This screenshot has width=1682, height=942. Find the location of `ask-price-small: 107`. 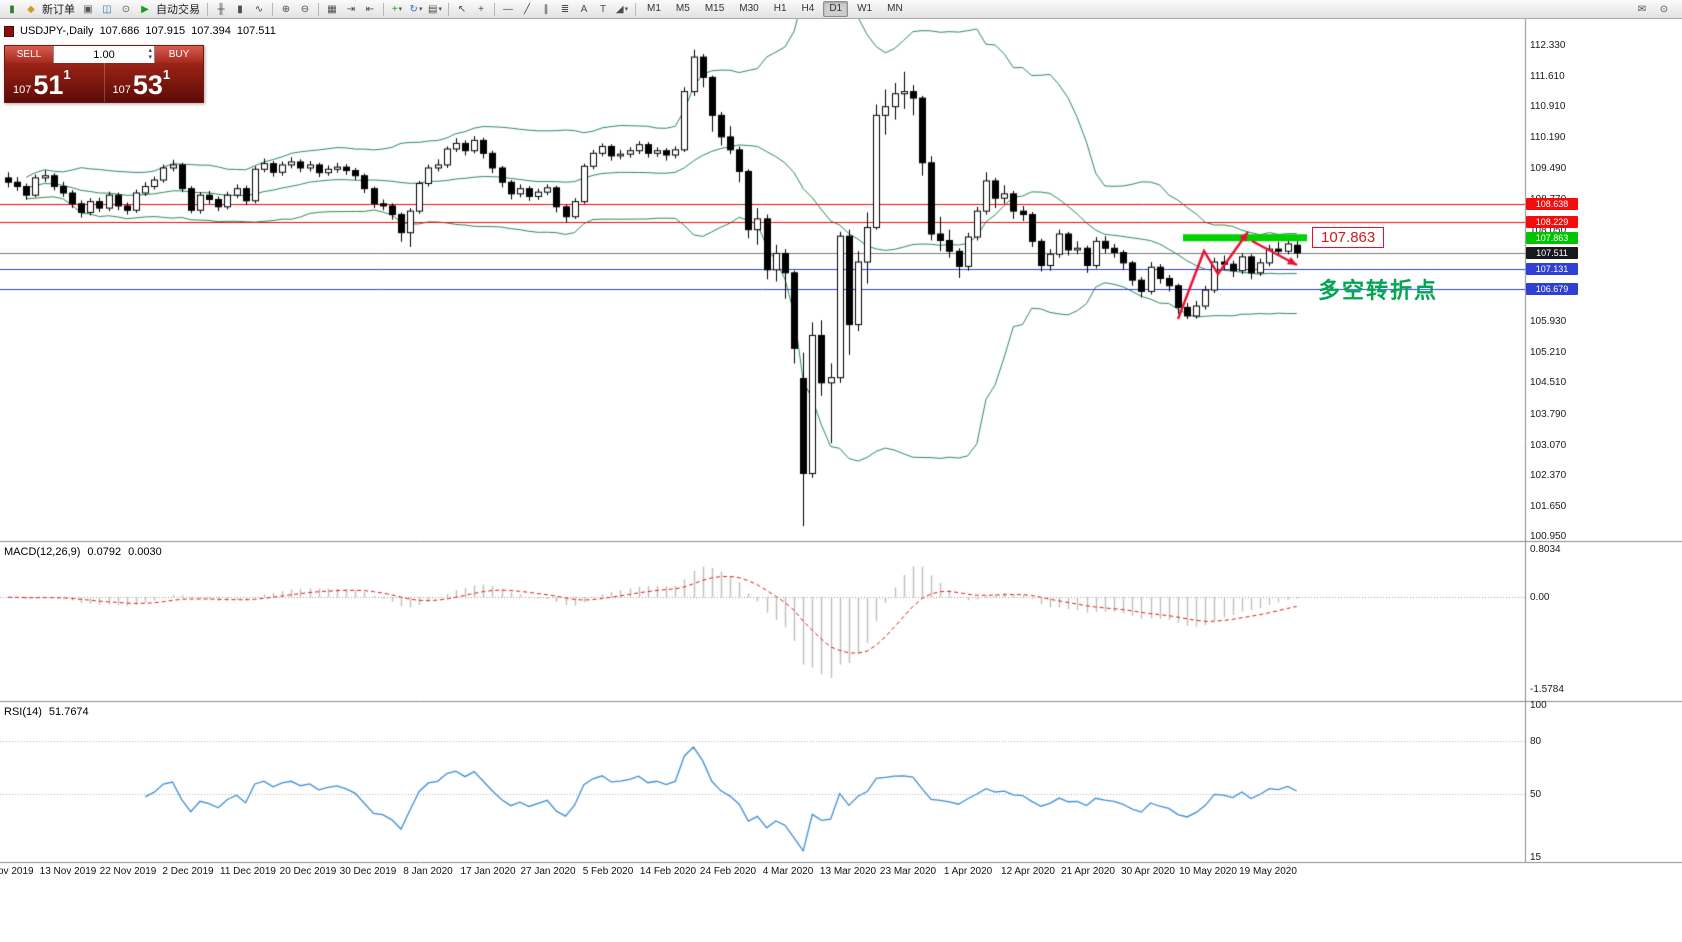

ask-price-small: 107 is located at coordinates (121, 90).